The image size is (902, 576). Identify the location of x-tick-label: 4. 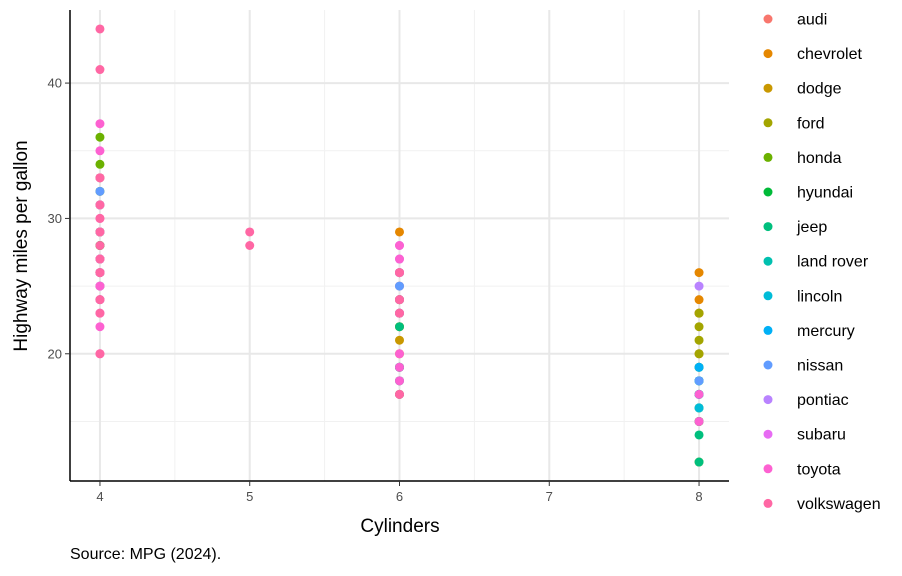
(99, 496).